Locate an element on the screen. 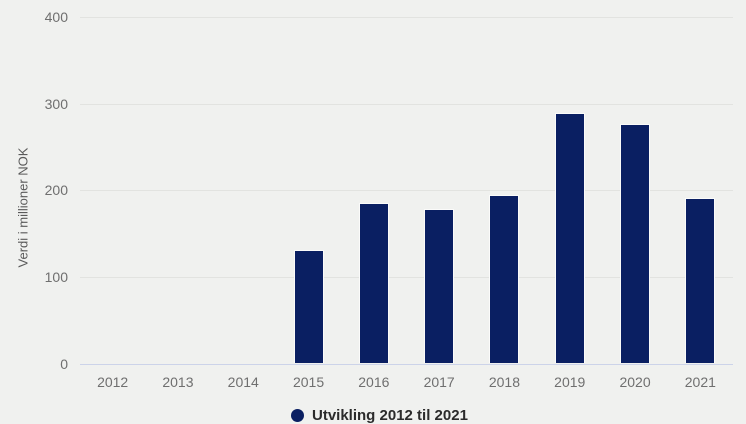 This screenshot has width=746, height=424. x-tick-label: 2020 is located at coordinates (635, 382).